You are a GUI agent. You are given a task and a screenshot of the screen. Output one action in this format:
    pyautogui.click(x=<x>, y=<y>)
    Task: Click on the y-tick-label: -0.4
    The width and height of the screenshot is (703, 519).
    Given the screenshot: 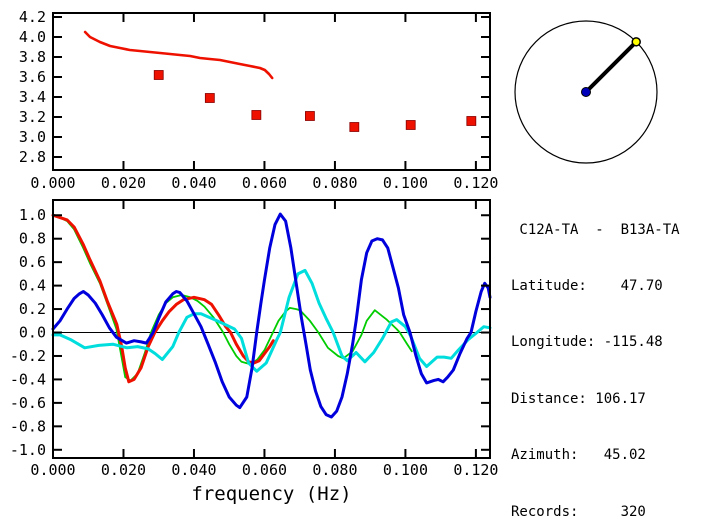 What is the action you would take?
    pyautogui.click(x=28, y=379)
    